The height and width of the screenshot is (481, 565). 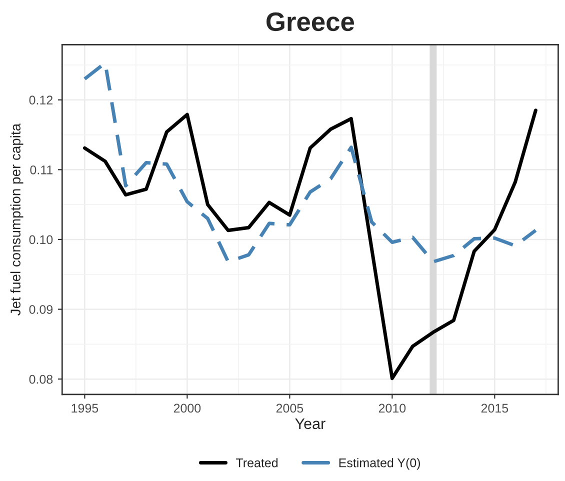 I want to click on x-tick-label: 2010, so click(x=392, y=408).